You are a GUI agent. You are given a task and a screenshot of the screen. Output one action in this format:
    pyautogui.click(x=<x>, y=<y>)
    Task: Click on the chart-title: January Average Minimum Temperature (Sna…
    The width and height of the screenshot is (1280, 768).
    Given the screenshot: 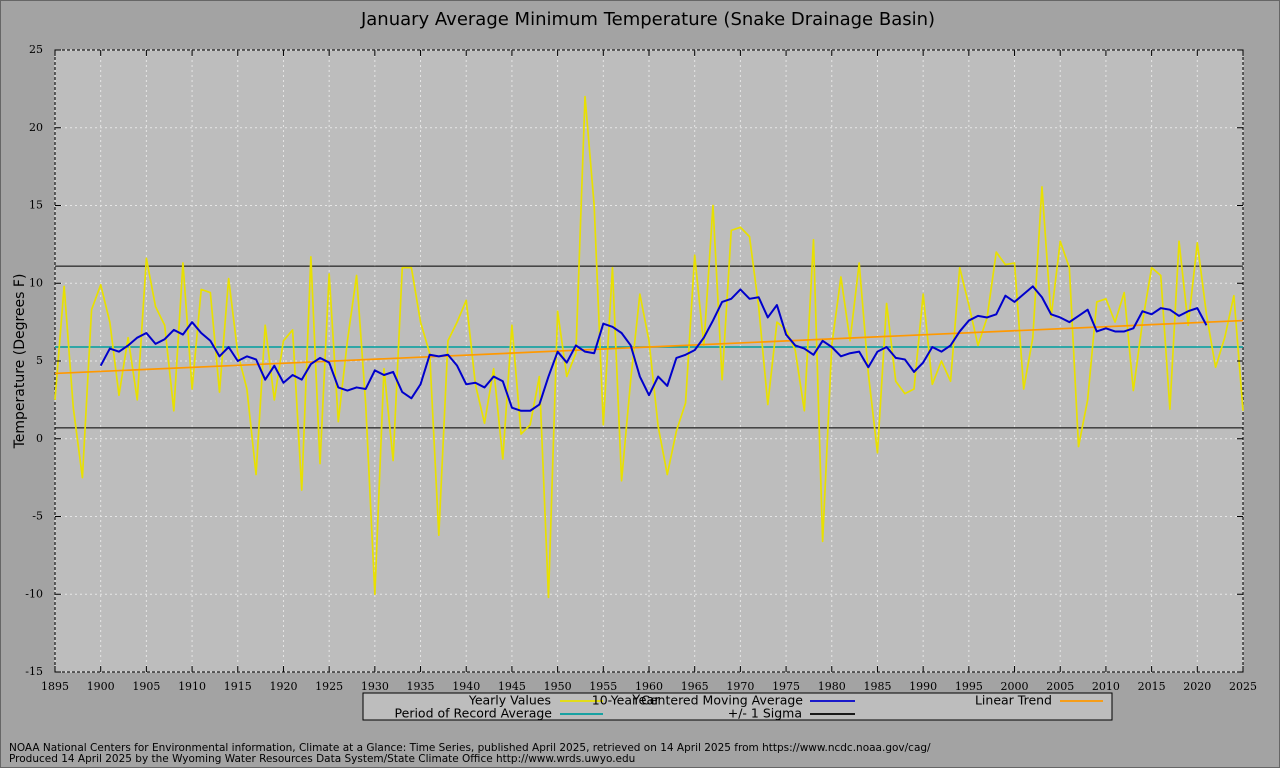 What is the action you would take?
    pyautogui.click(x=647, y=19)
    